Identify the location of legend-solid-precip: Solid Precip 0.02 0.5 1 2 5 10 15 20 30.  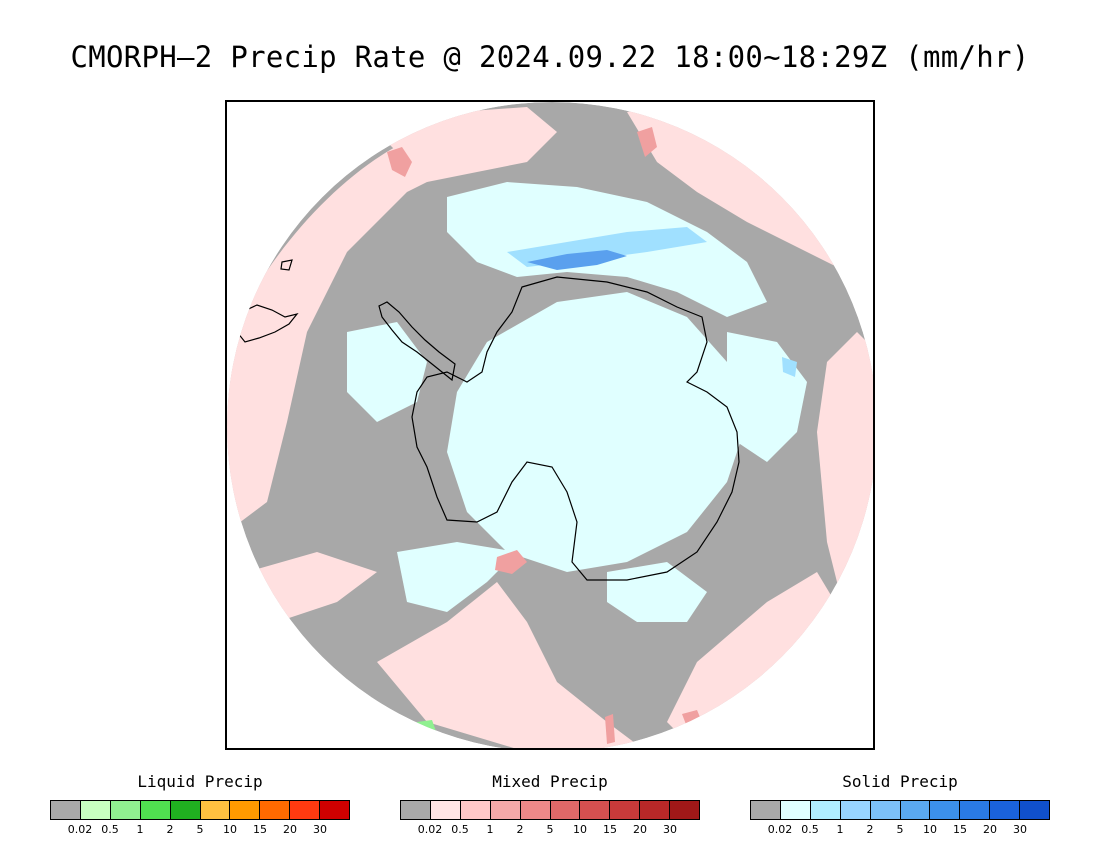
(900, 805).